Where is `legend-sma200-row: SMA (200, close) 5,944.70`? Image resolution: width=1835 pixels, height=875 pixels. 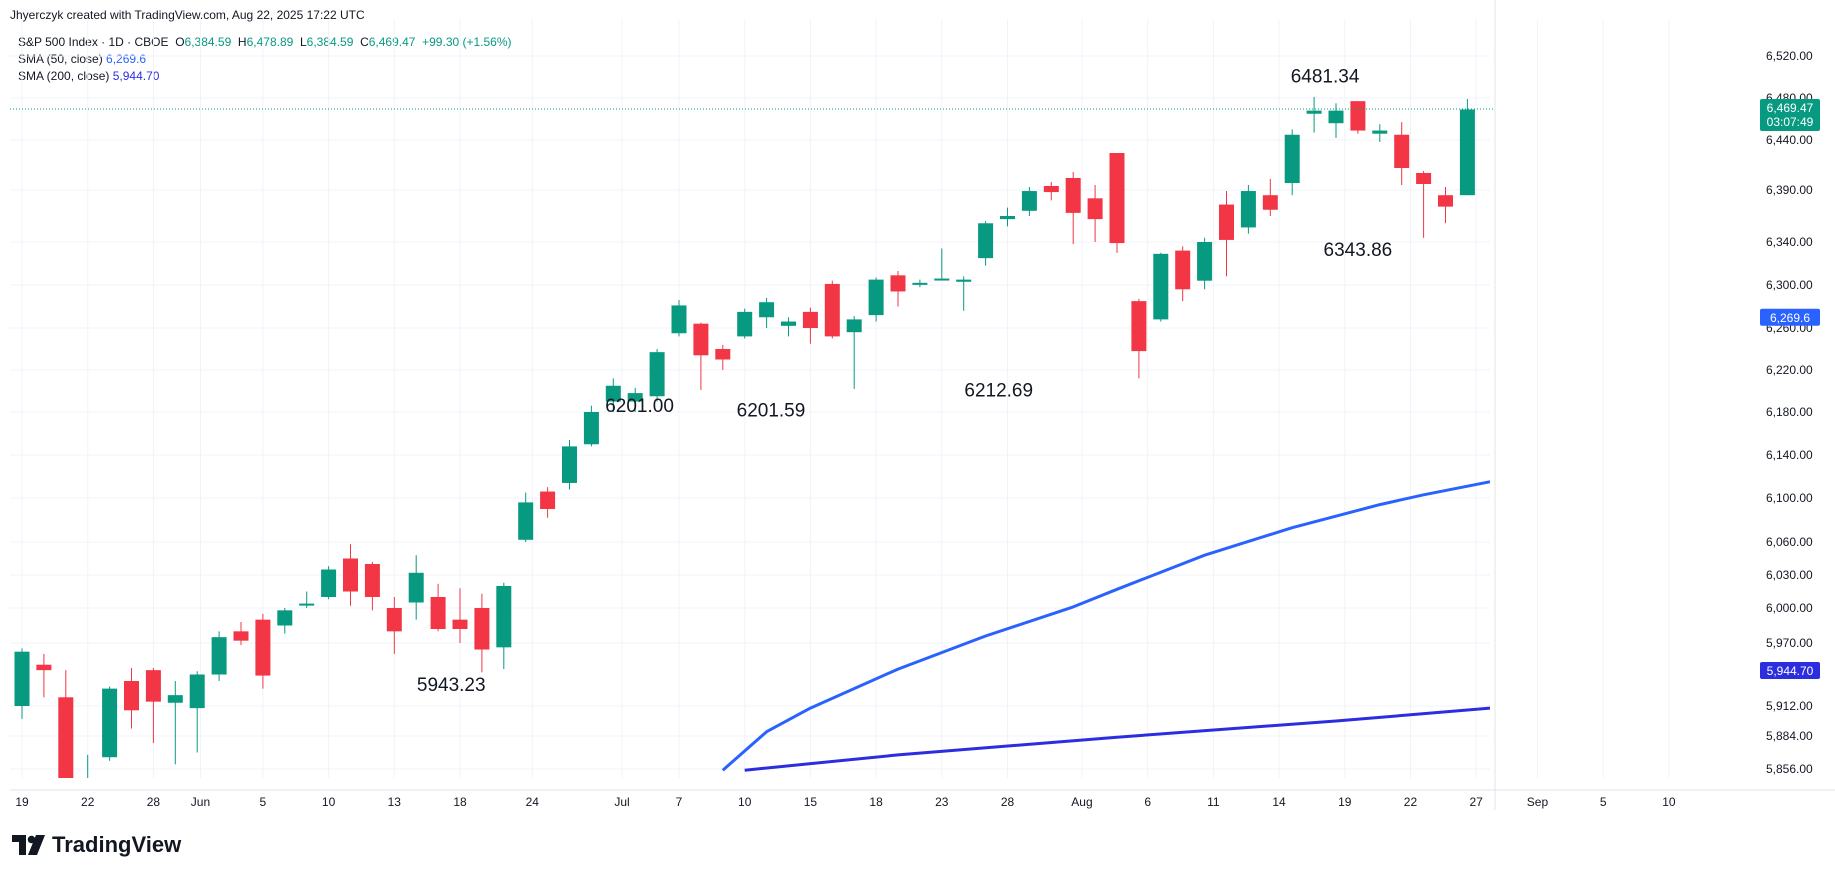
legend-sma200-row: SMA (200, close) 5,944.70 is located at coordinates (265, 76).